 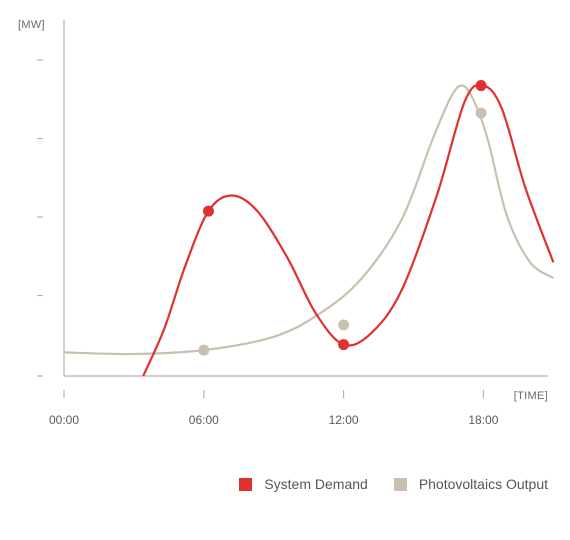 I want to click on legend-item-system-demand: System Demand, so click(x=303, y=484).